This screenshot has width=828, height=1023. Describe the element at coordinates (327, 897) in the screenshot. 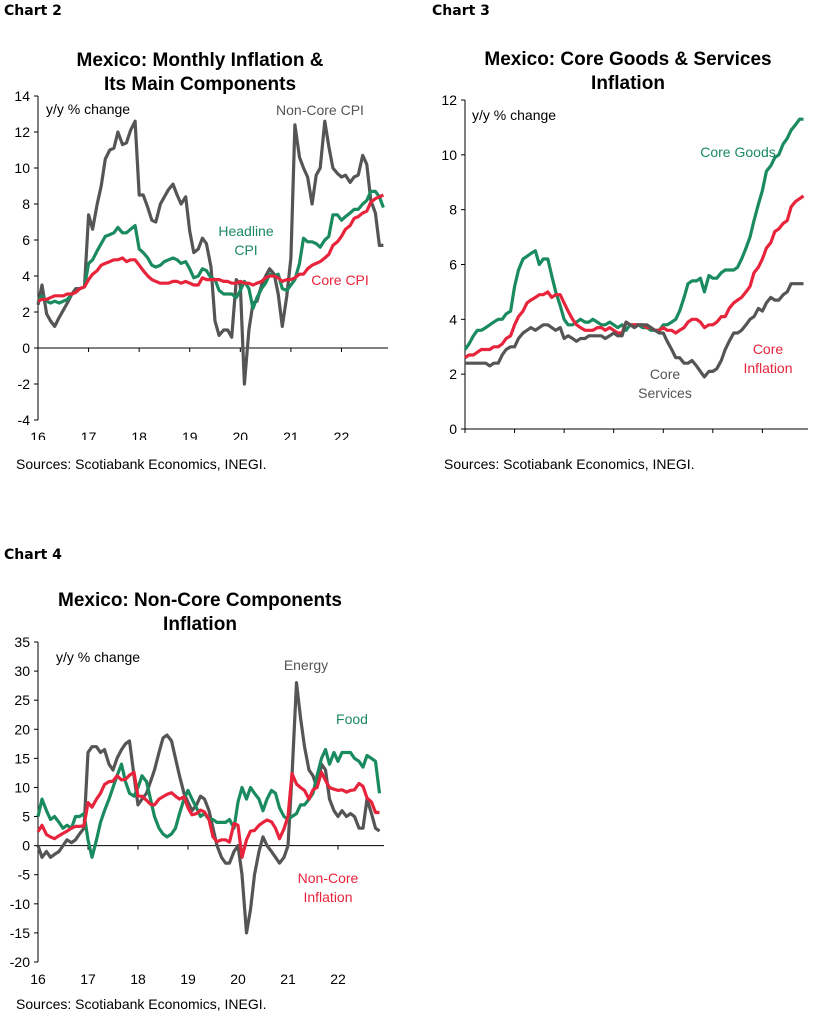

I see `series-label-non-core-inflation: Inflation` at that location.